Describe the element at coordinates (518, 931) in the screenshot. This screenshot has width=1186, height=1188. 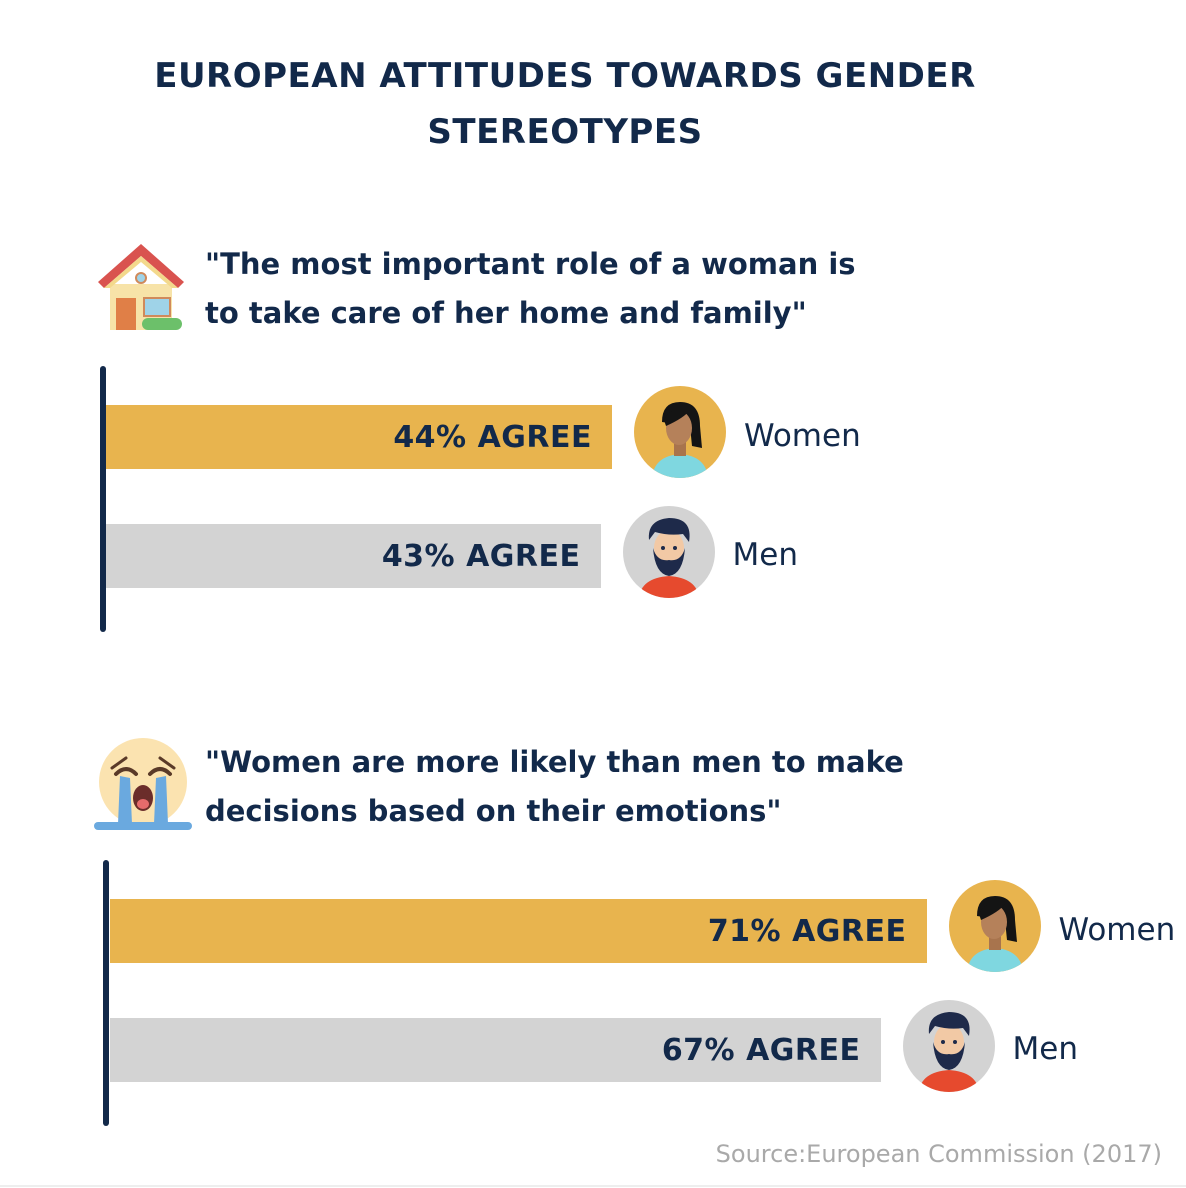
I see `chart-2-bar-women: 71% AGREE` at that location.